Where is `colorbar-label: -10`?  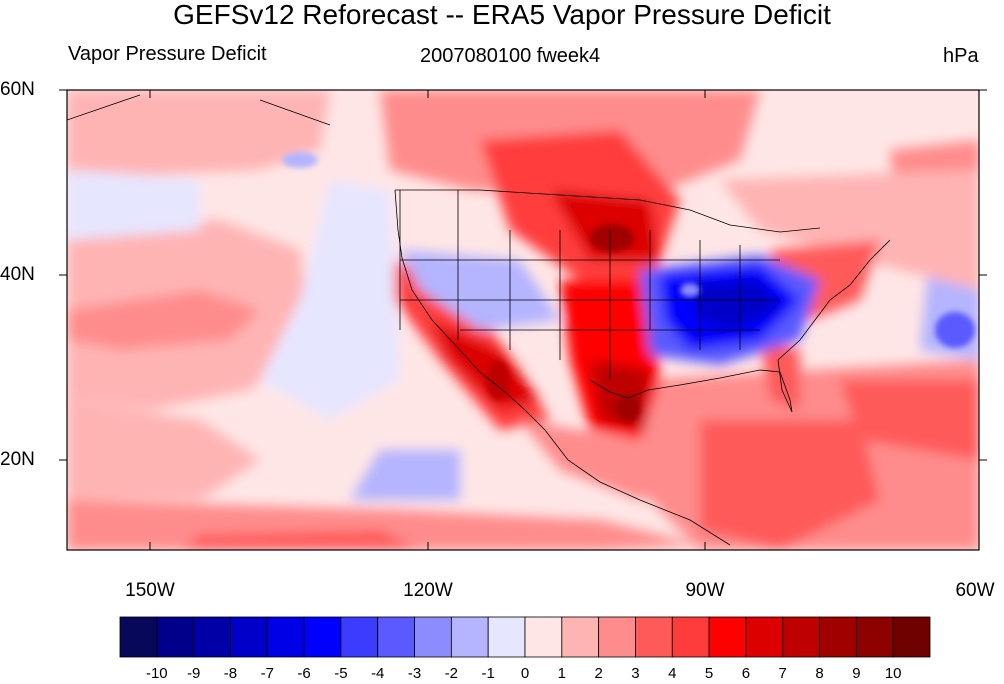 colorbar-label: -10 is located at coordinates (156, 673).